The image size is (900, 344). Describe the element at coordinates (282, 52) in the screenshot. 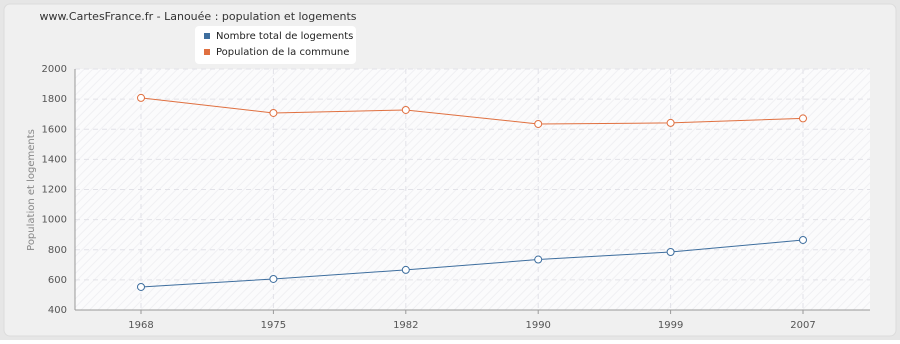

I see `legend-label: Population de la commune` at that location.